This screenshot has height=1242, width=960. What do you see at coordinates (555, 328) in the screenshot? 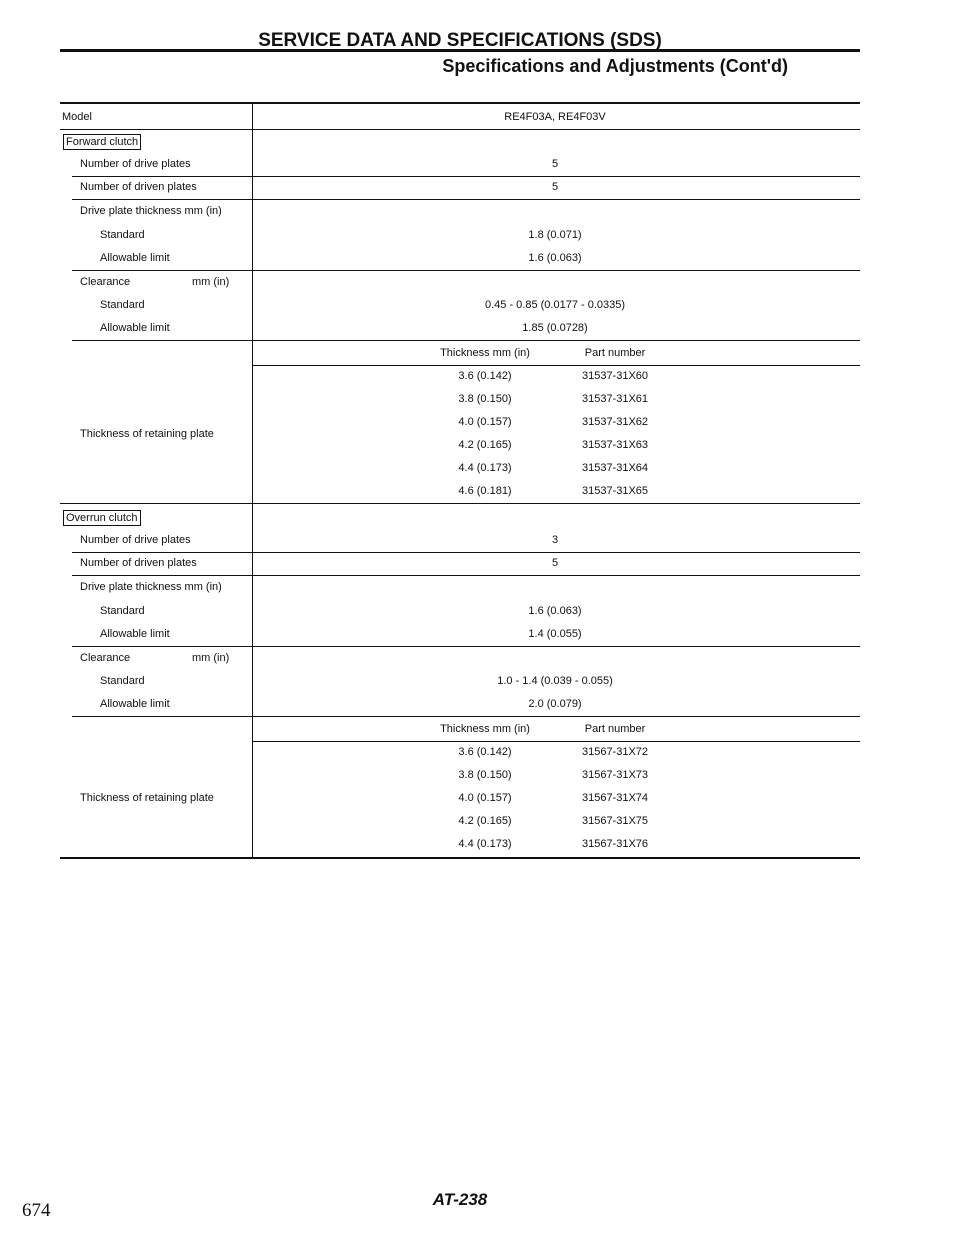
I see `row-value: 1.85 (0.0728)` at bounding box center [555, 328].